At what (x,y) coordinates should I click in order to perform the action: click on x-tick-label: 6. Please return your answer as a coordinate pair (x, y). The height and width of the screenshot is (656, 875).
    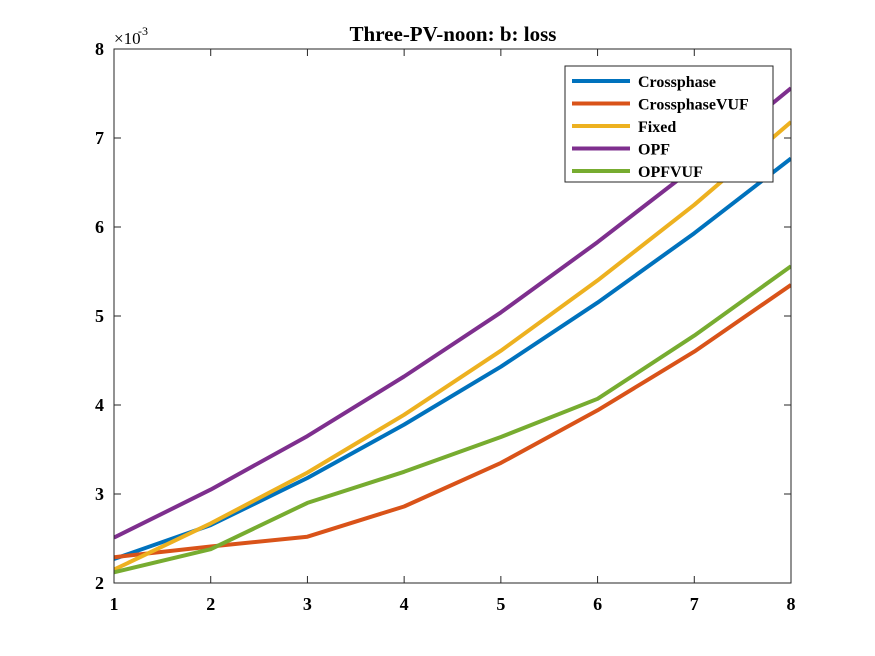
    Looking at the image, I should click on (597, 604).